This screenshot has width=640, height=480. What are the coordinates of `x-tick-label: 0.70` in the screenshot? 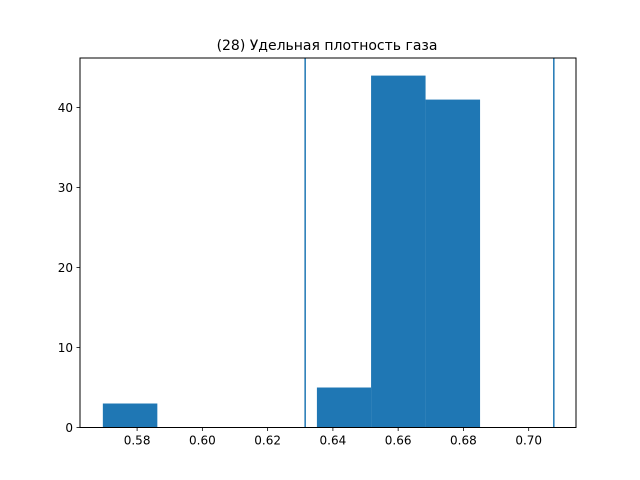 It's located at (528, 441).